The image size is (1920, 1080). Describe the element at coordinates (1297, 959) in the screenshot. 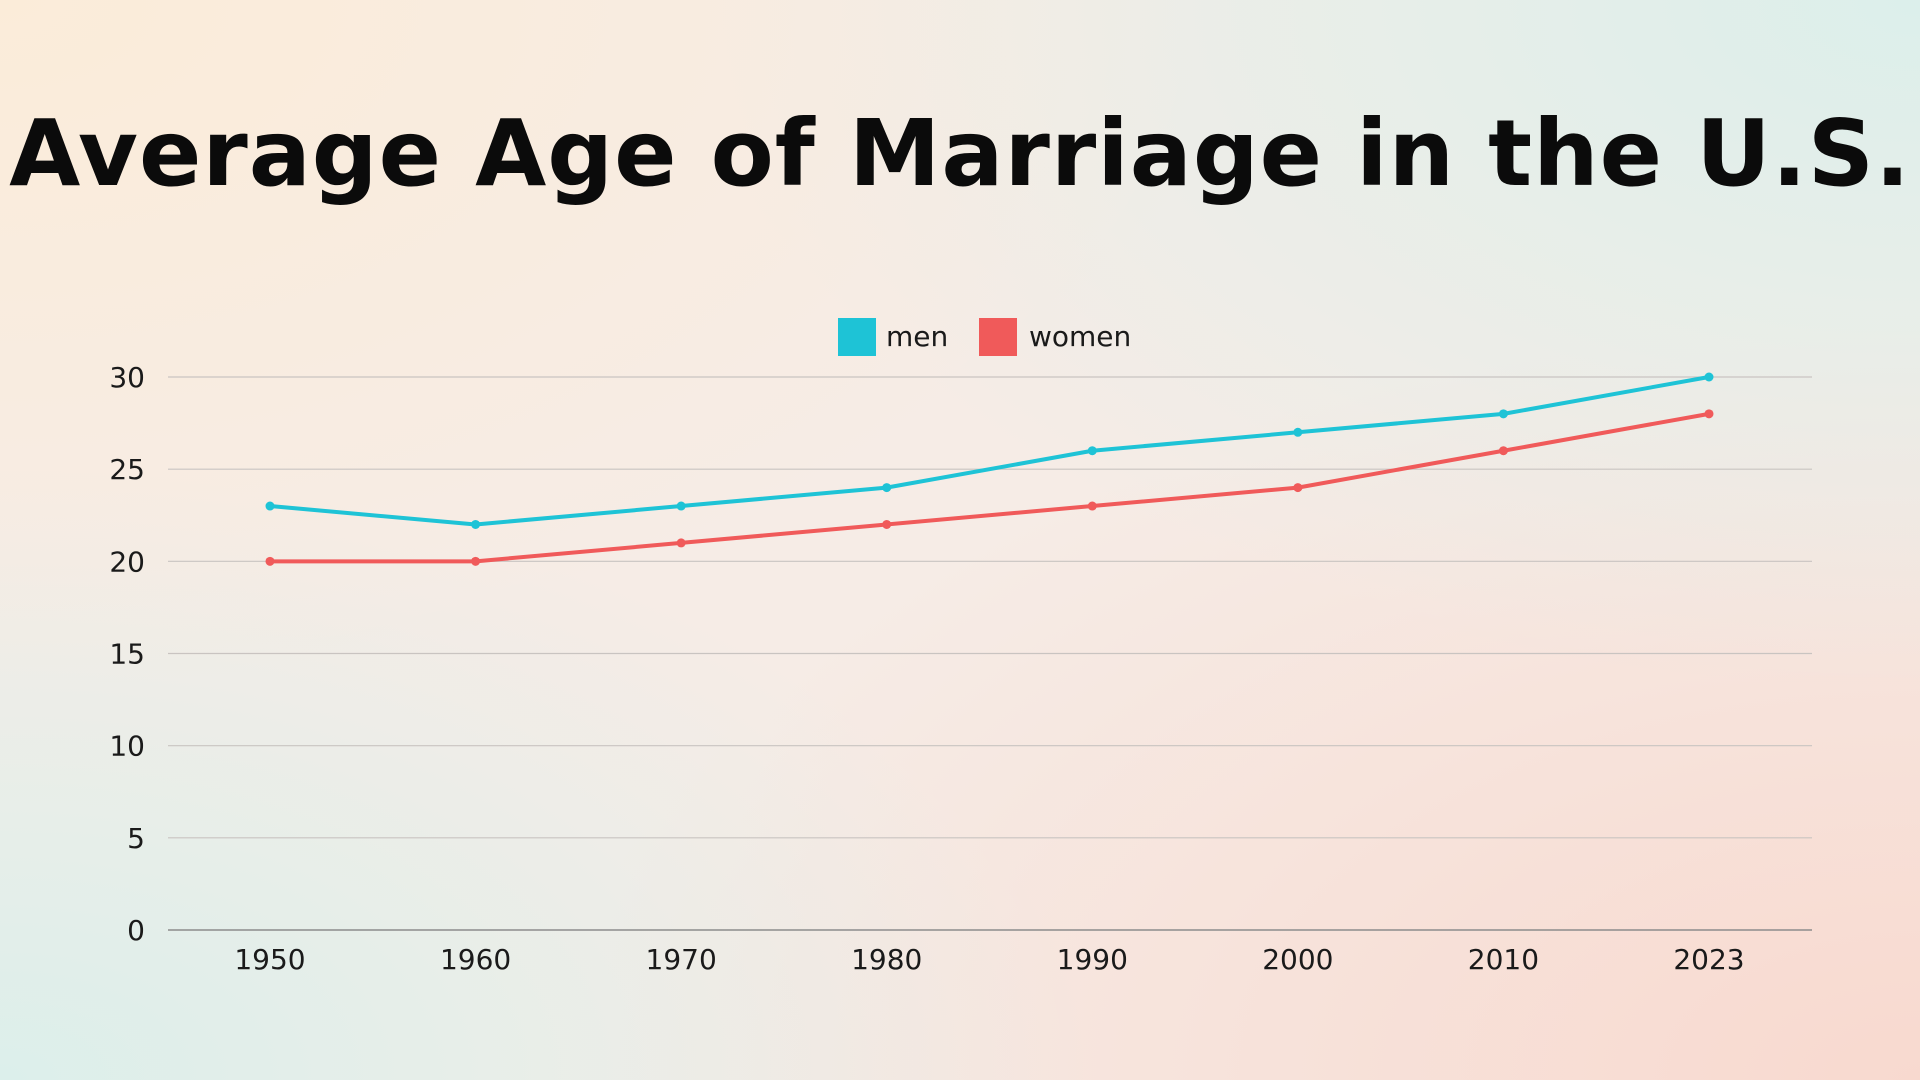

I see `x-tick-label: 2000` at that location.